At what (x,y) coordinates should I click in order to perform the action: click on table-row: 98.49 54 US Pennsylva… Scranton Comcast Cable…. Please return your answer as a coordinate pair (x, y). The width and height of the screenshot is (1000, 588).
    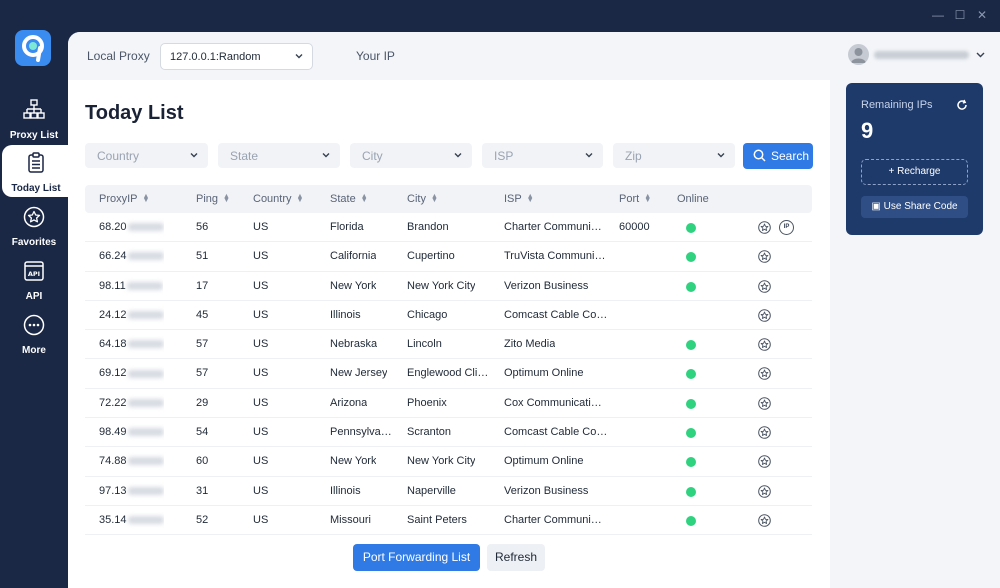
    Looking at the image, I should click on (448, 433).